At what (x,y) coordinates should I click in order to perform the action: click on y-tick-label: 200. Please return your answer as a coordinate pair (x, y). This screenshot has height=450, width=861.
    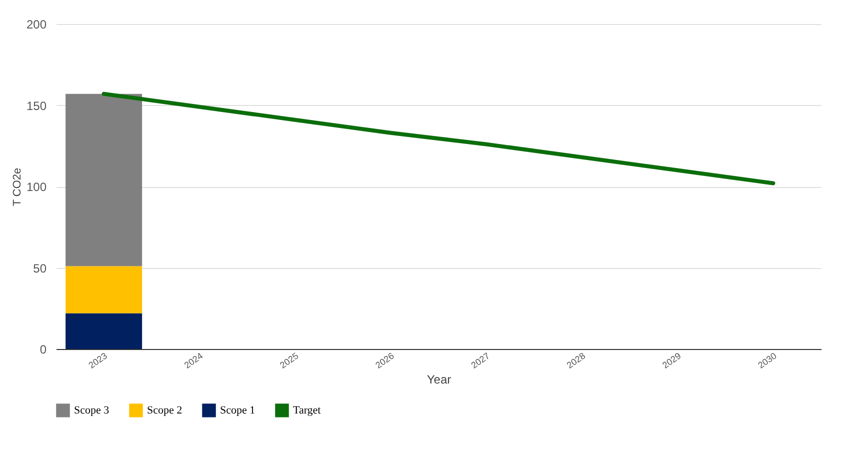
    Looking at the image, I should click on (36, 25).